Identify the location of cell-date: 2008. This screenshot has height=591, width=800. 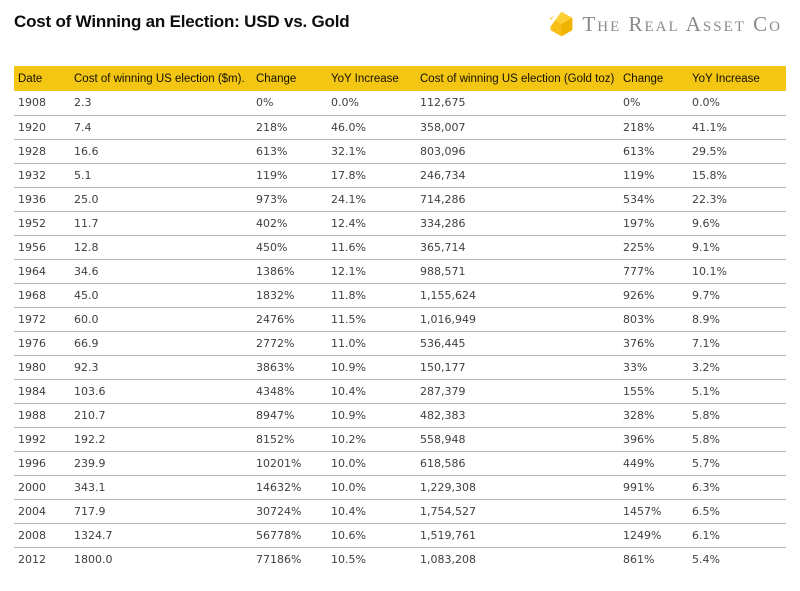
(42, 535).